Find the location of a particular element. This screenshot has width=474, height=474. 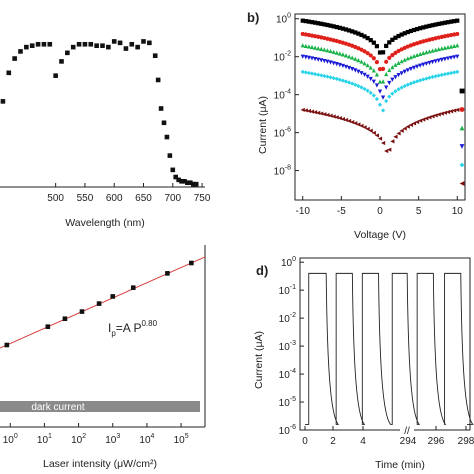

dark-current-label: dark current is located at coordinates (58, 407).